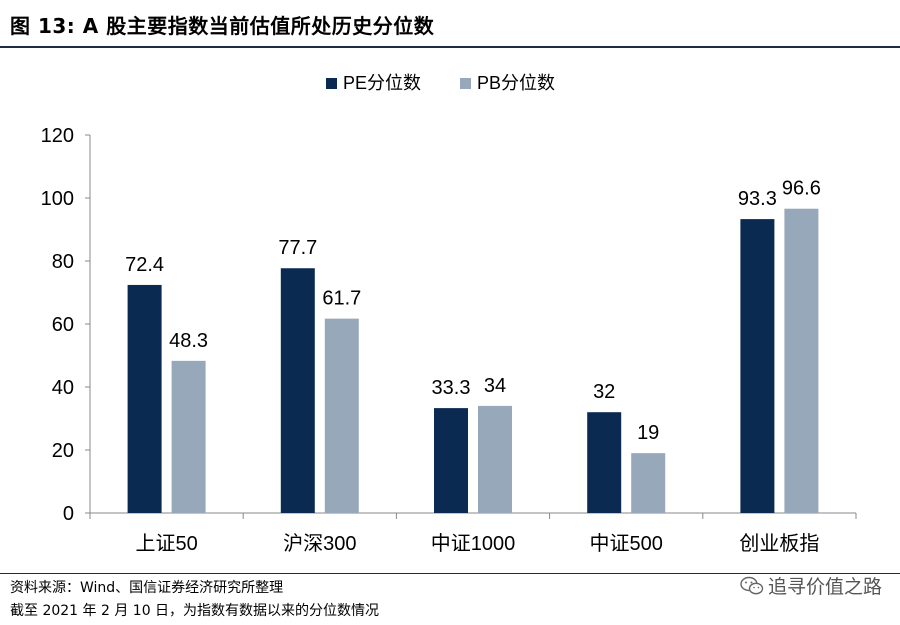 The width and height of the screenshot is (900, 625). I want to click on wechat-icon, so click(752, 585).